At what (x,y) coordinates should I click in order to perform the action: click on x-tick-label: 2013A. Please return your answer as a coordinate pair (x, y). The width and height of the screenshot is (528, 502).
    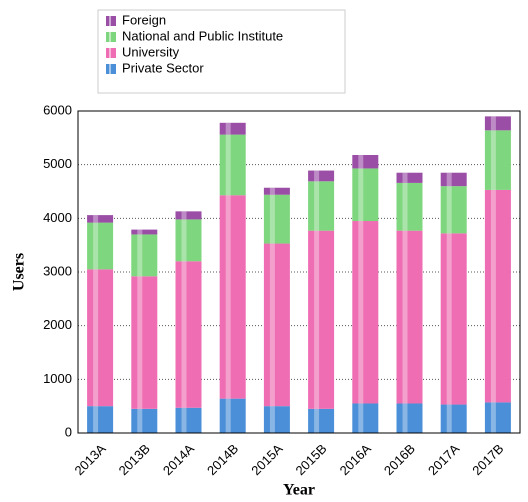
    Looking at the image, I should click on (89, 459).